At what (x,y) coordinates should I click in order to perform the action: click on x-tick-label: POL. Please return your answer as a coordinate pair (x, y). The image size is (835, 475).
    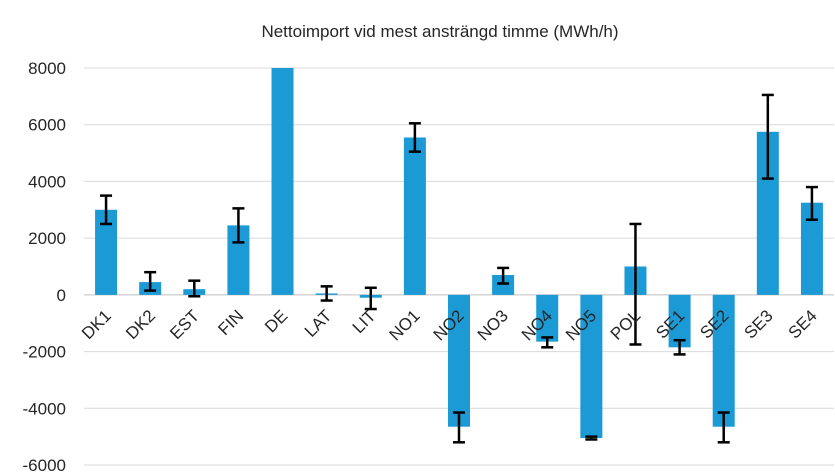
    Looking at the image, I should click on (625, 324).